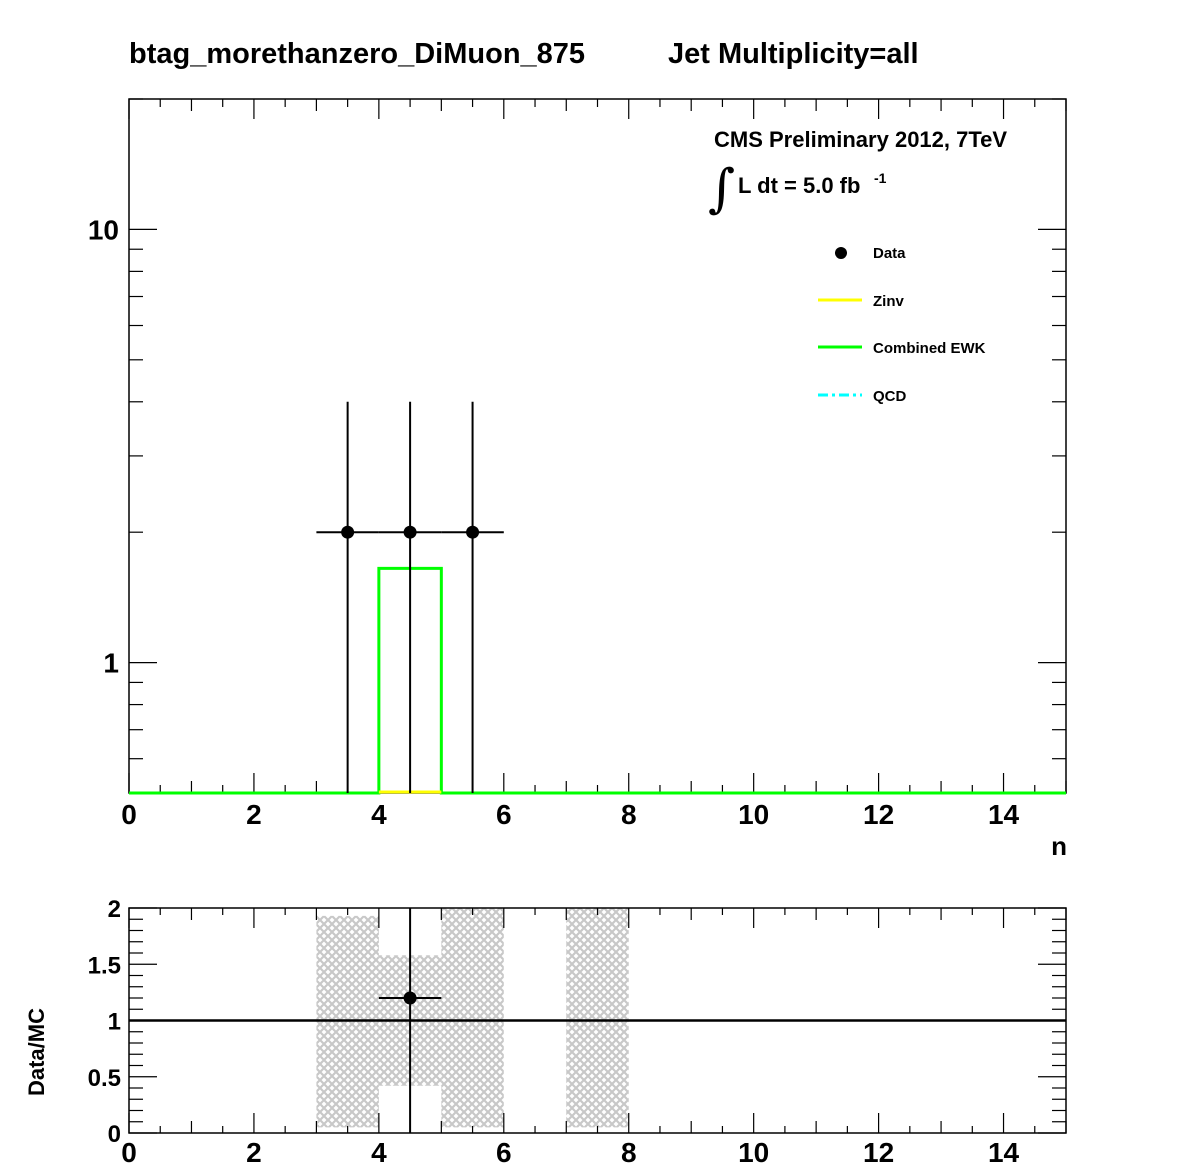  I want to click on main-x-axis-label: n, so click(1059, 846).